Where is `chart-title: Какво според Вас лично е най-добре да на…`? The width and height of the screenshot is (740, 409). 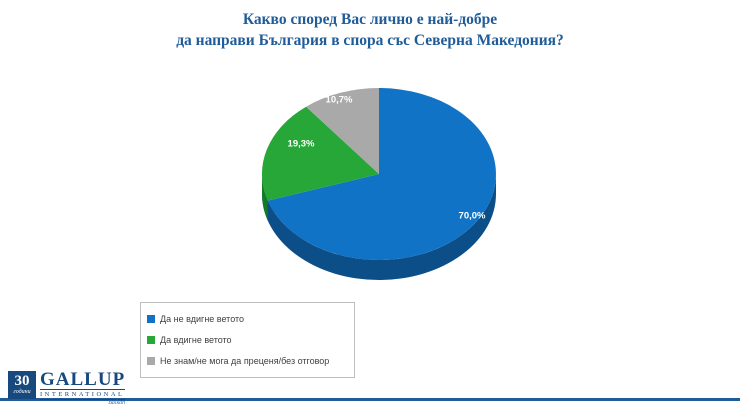 chart-title: Какво според Вас лично е най-добре да на… is located at coordinates (370, 30).